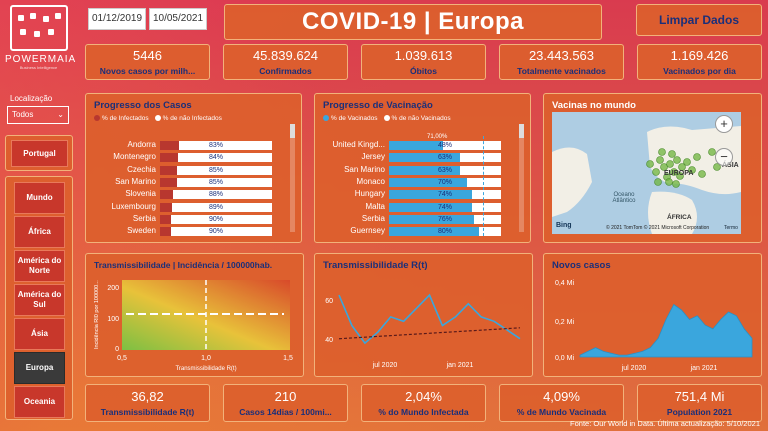  Describe the element at coordinates (444, 232) in the screenshot. I see `vacc-bar-pct: 80%` at that location.